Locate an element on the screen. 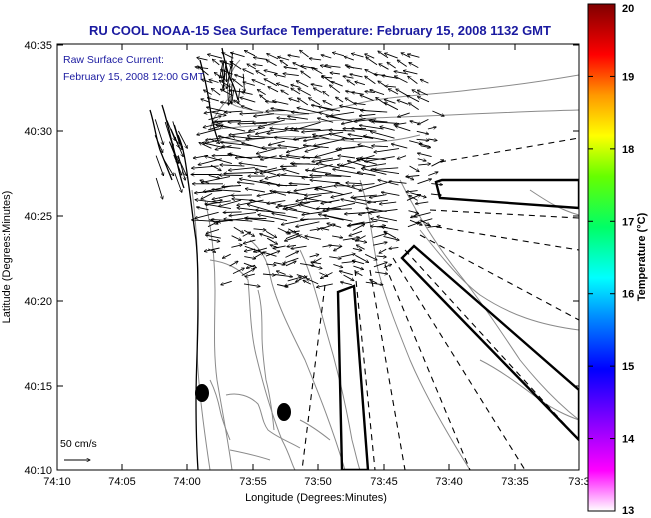 This screenshot has width=651, height=518. colorbar-tick-label: 17 is located at coordinates (628, 222).